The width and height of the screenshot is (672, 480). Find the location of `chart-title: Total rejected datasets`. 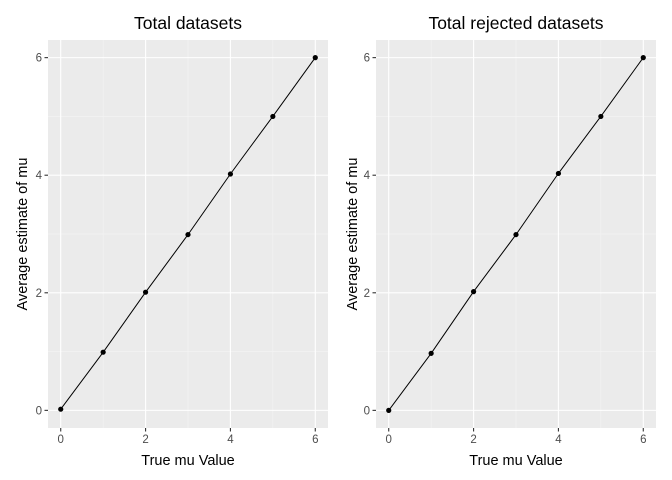

chart-title: Total rejected datasets is located at coordinates (515, 23).